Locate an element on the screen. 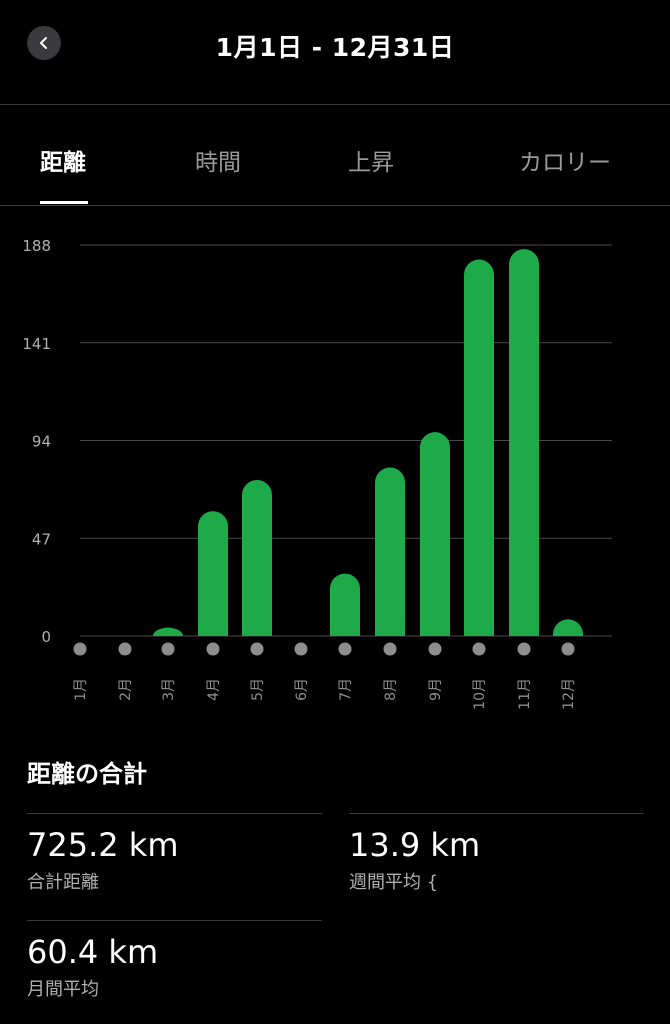  metric-tabs: 距離 時間 上昇 カロリー is located at coordinates (335, 155).